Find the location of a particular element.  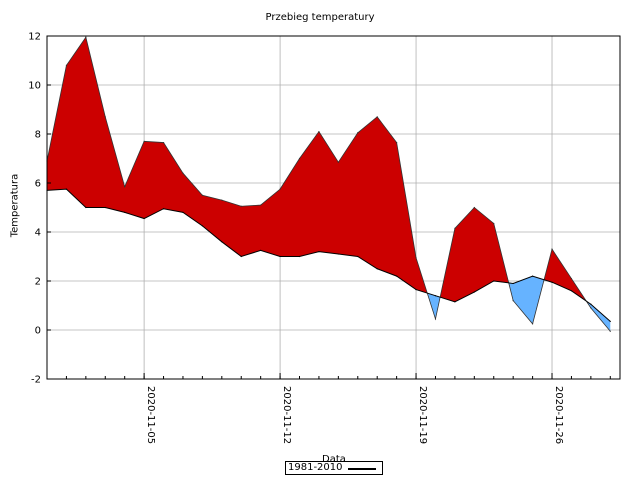

x-tick-label: 2020-11-19 is located at coordinates (422, 415).